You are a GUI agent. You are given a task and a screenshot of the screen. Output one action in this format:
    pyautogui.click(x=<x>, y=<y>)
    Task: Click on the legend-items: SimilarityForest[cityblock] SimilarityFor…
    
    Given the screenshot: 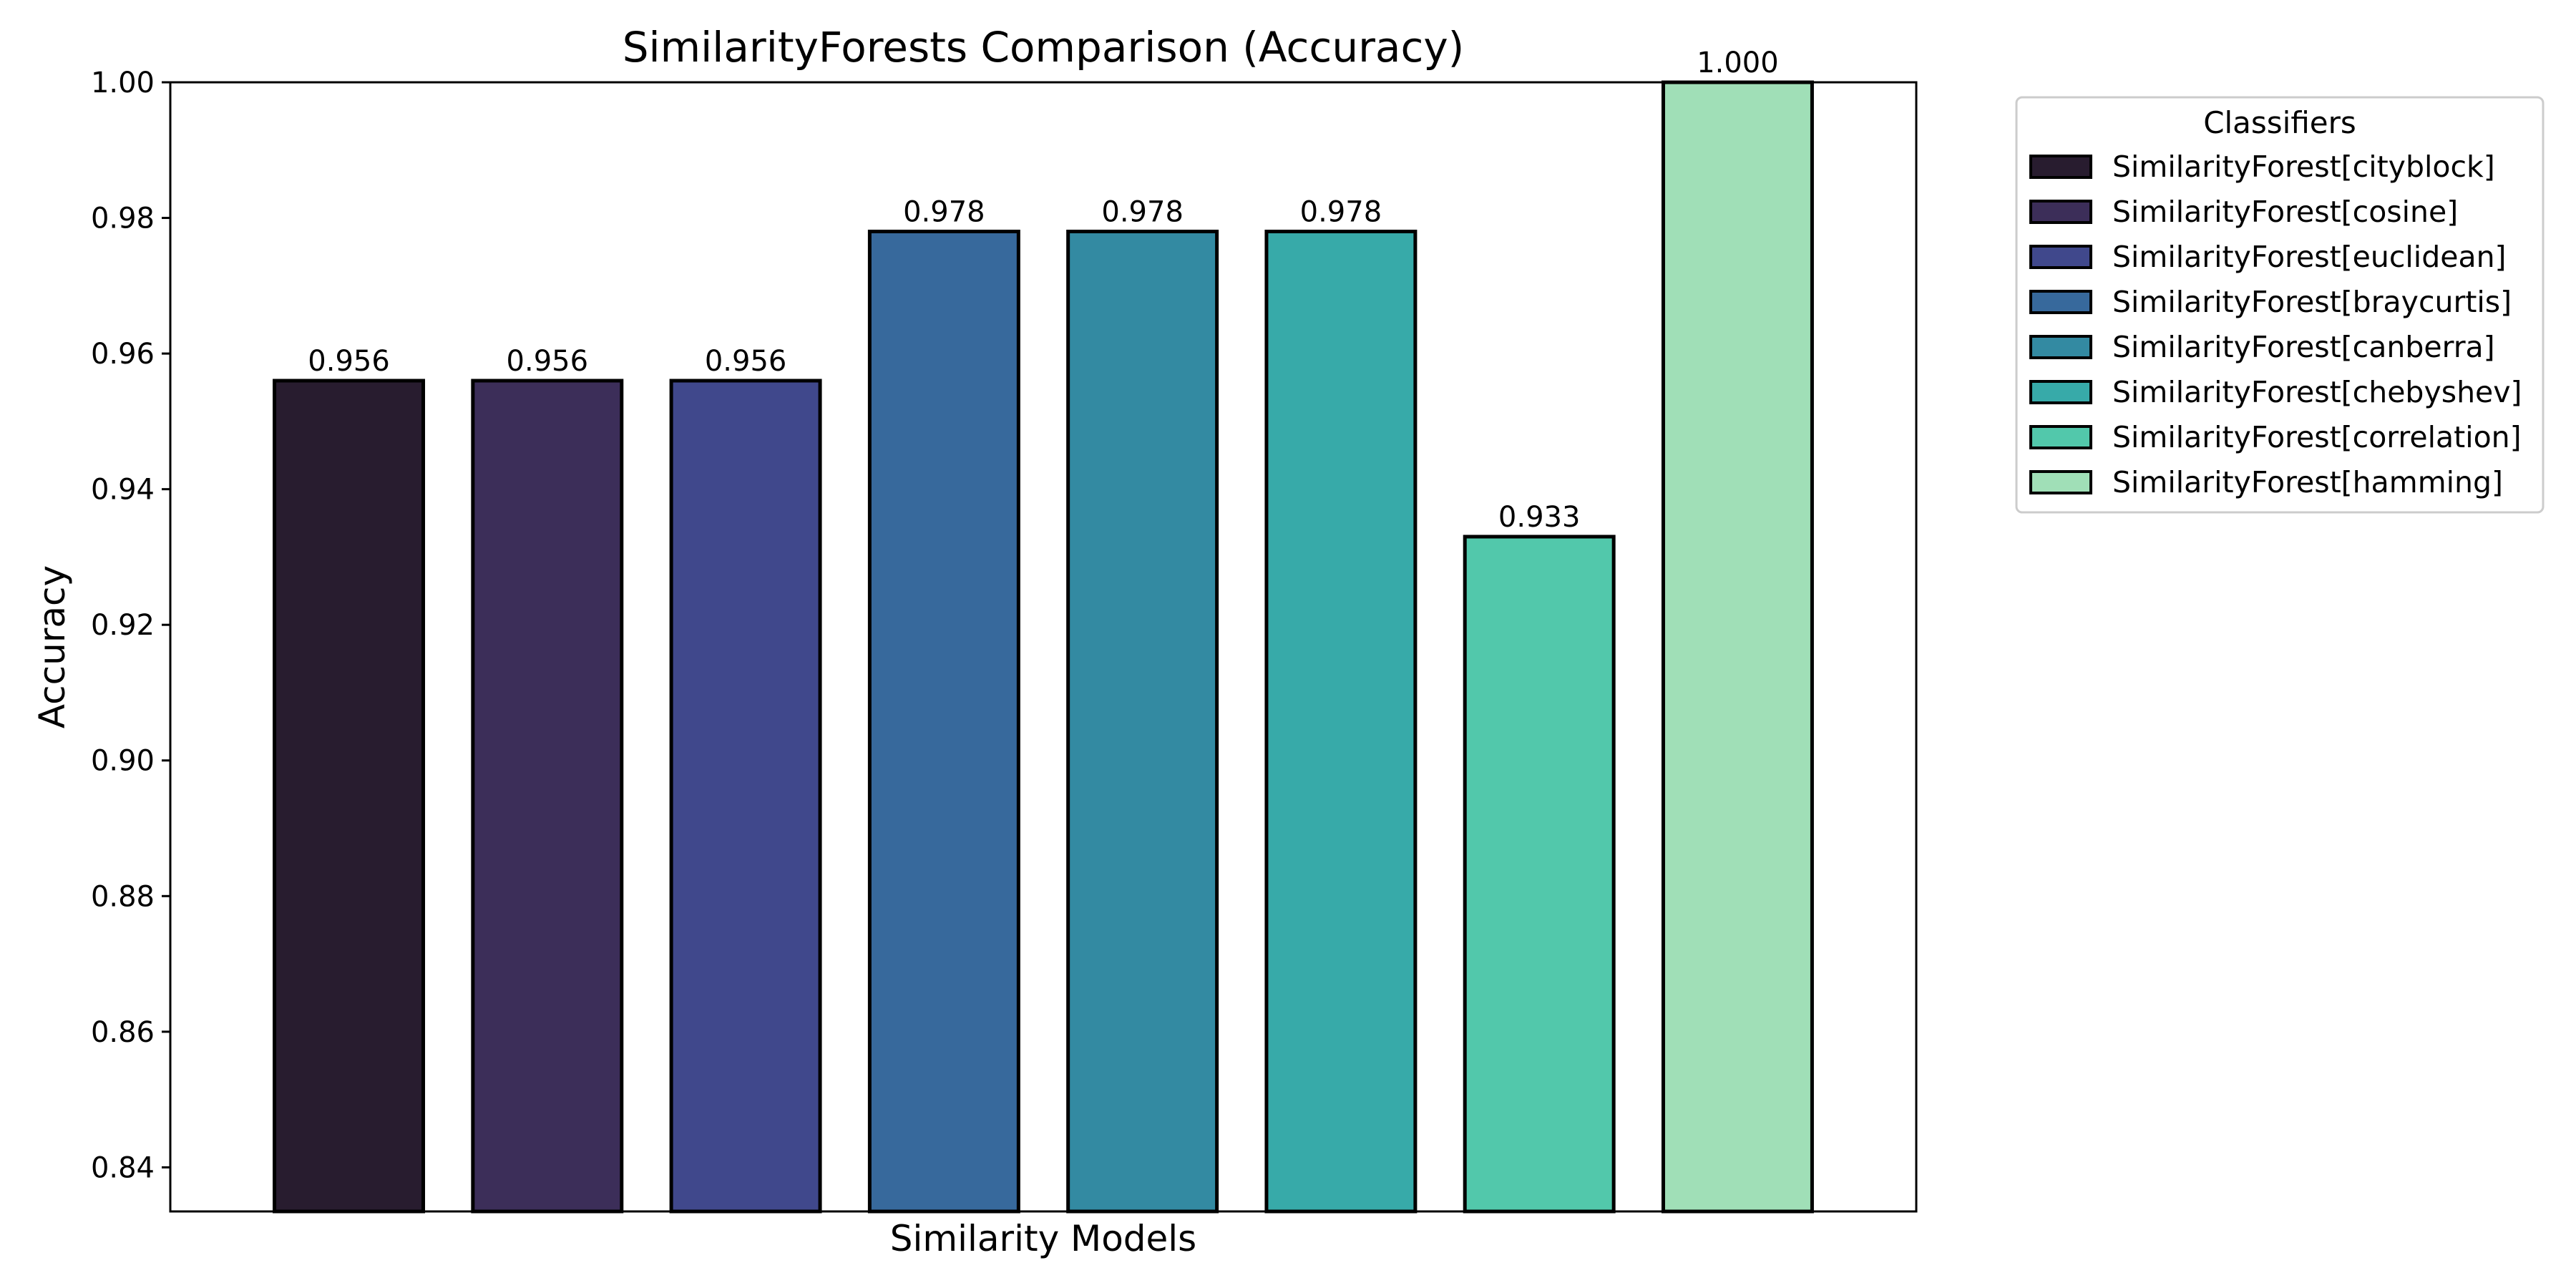 What is the action you would take?
    pyautogui.click(x=2275, y=324)
    